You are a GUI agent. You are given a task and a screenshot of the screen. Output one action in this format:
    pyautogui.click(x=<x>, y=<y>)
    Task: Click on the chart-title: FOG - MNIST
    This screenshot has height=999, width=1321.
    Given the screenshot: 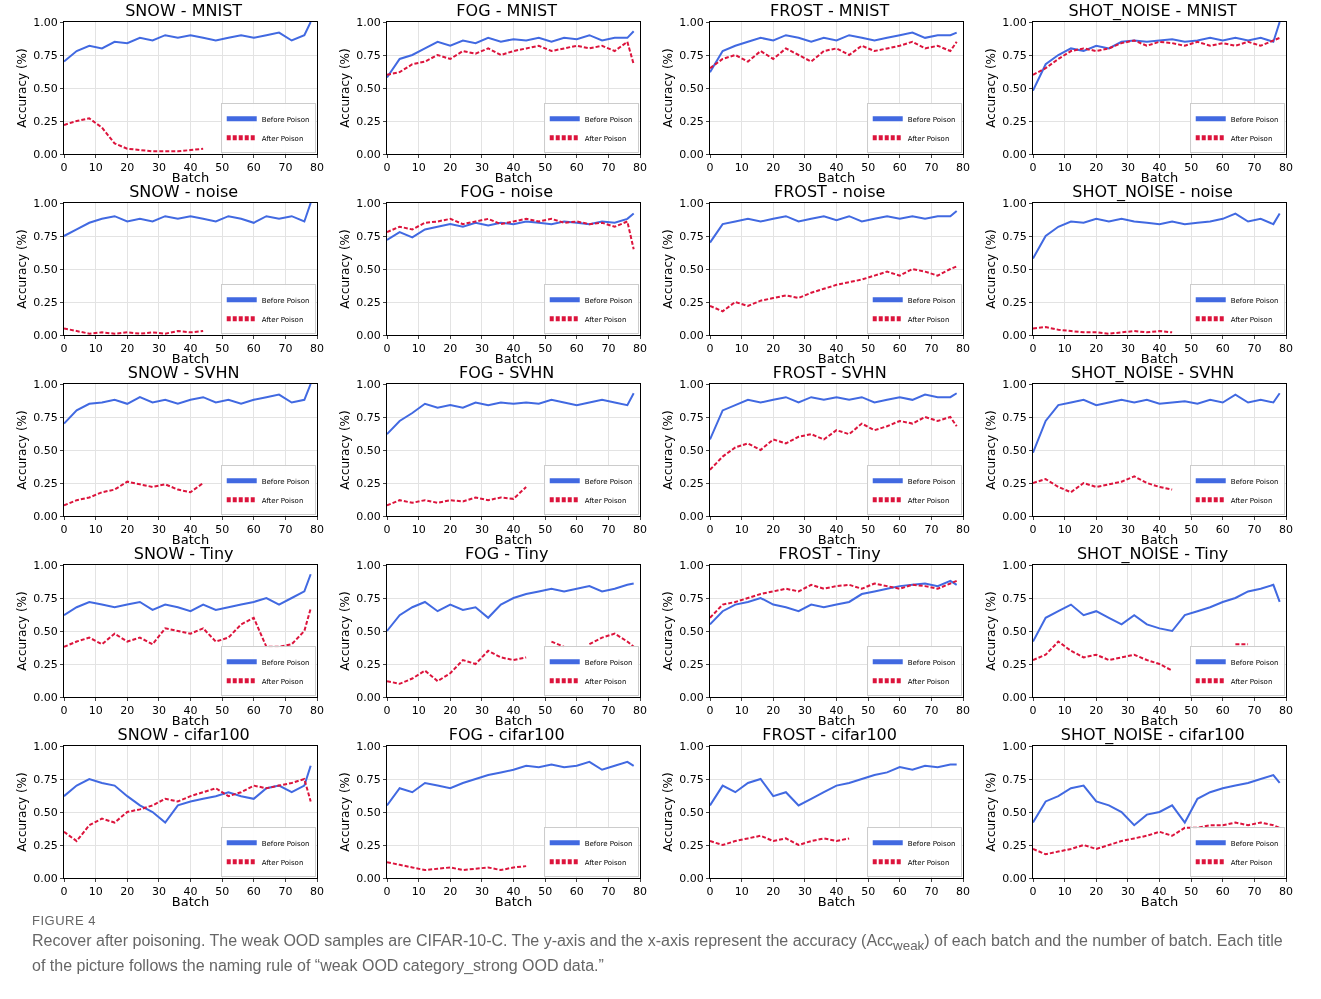 What is the action you would take?
    pyautogui.click(x=507, y=11)
    